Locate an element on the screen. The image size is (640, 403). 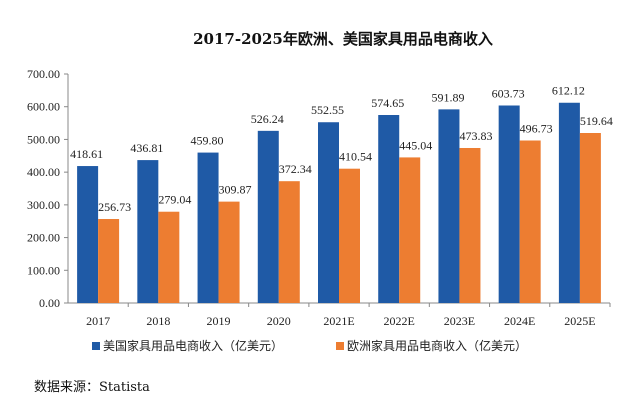
data-label: 372.34 is located at coordinates (295, 169).